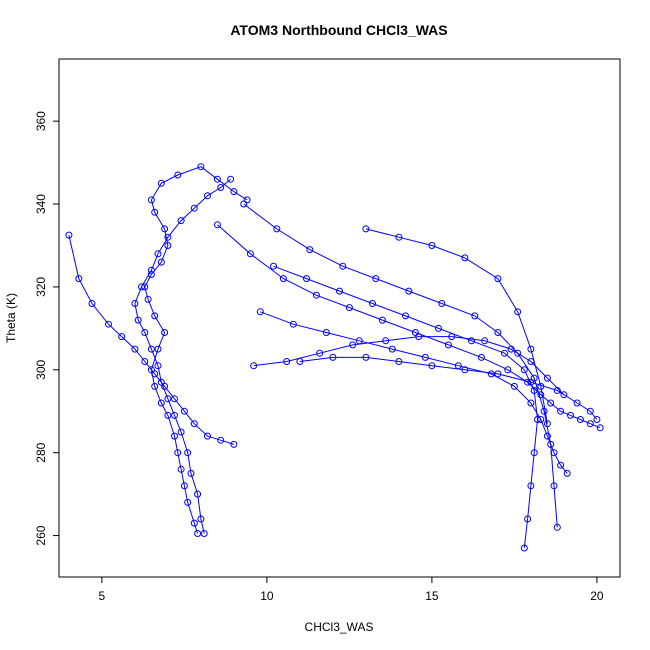 The image size is (650, 650). I want to click on y-axis: 260 280 300 320 340 360, so click(46, 328).